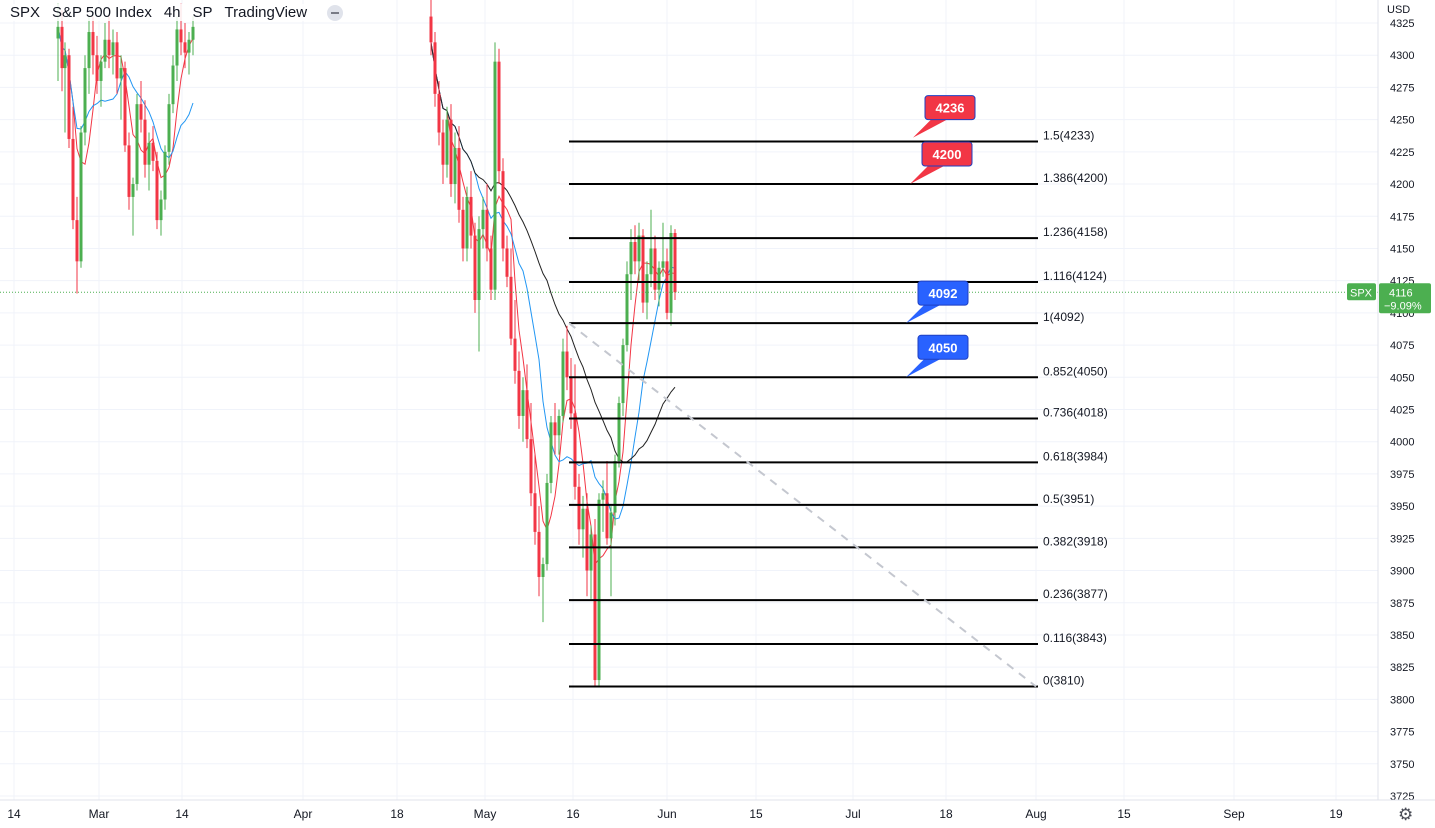  Describe the element at coordinates (1068, 136) in the screenshot. I see `fib-level-label: 1.5(4233)` at that location.